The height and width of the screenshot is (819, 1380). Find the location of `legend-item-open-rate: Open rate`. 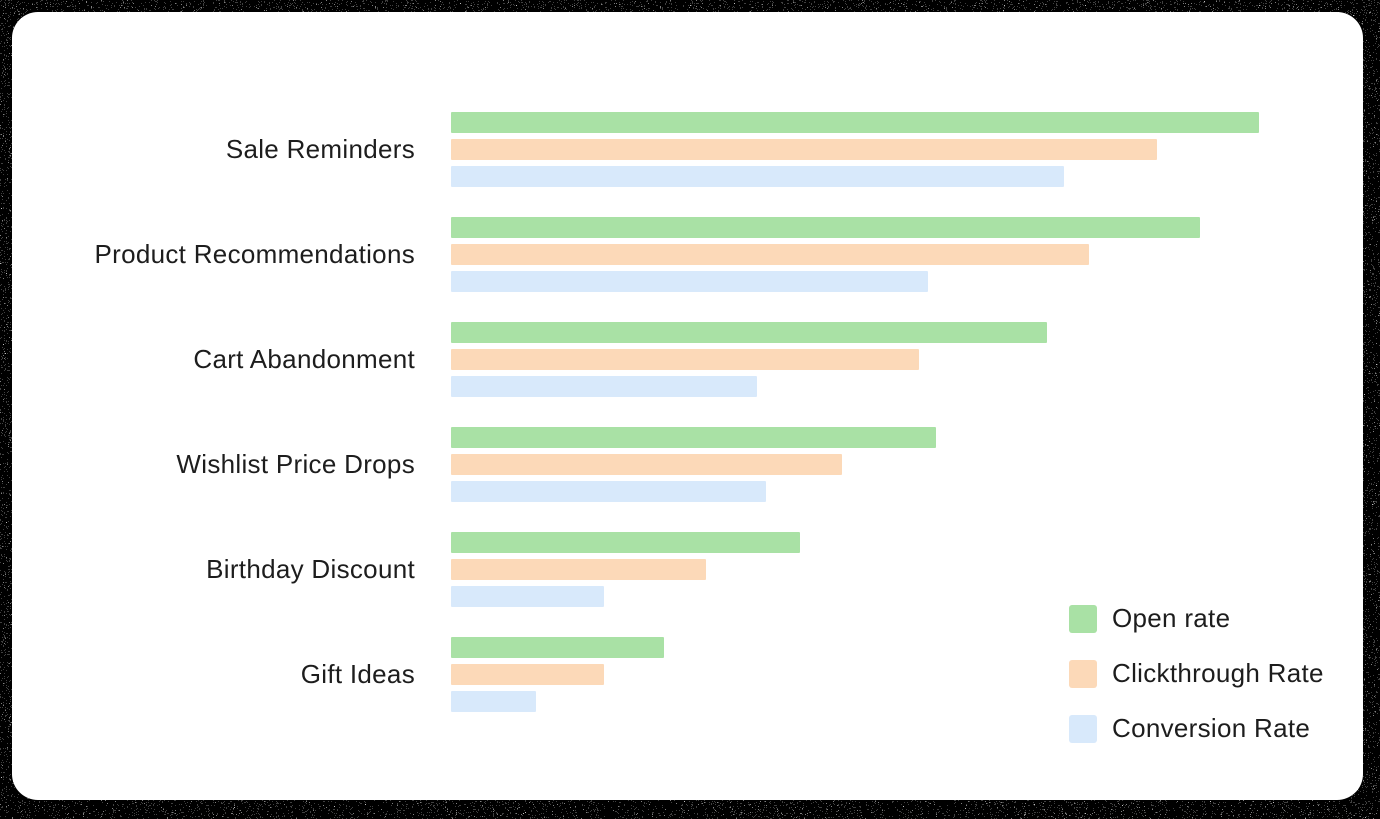

legend-item-open-rate: Open rate is located at coordinates (1196, 618).